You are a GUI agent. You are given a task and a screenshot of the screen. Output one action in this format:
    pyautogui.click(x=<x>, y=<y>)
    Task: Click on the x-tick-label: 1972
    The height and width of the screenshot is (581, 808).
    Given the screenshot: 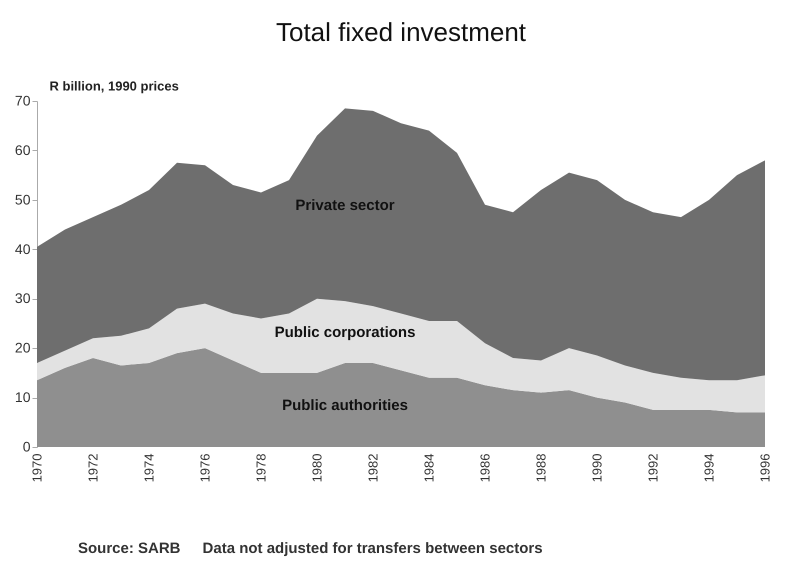 What is the action you would take?
    pyautogui.click(x=93, y=468)
    